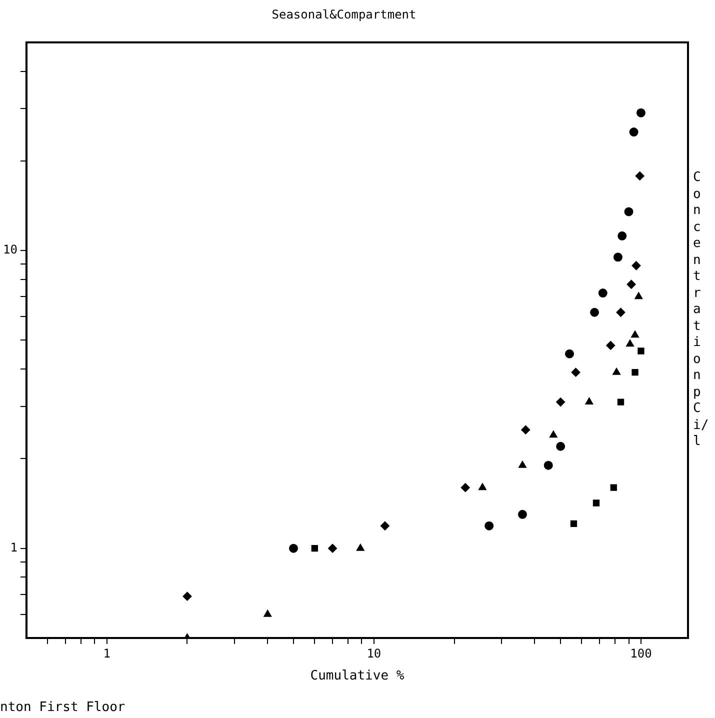  What do you see at coordinates (374, 653) in the screenshot?
I see `x-tick-label: 10` at bounding box center [374, 653].